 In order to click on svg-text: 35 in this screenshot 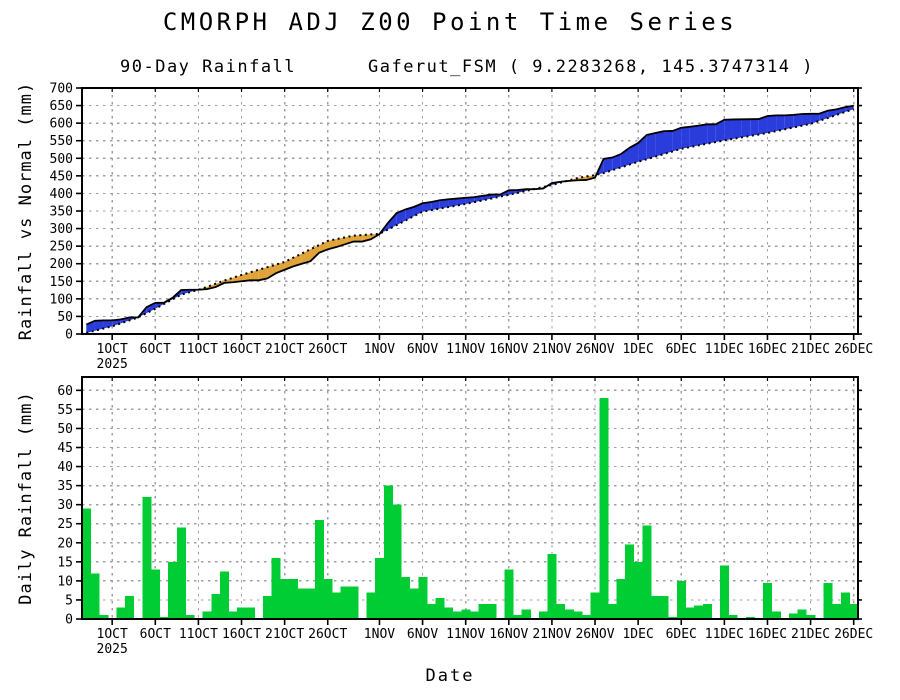, I will do `click(65, 486)`.